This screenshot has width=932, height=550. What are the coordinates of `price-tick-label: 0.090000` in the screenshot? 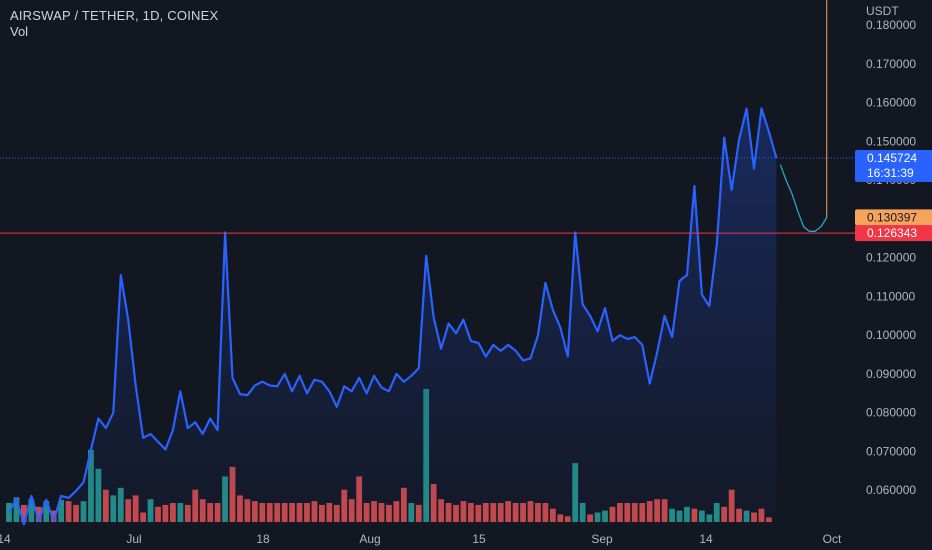 It's located at (891, 374).